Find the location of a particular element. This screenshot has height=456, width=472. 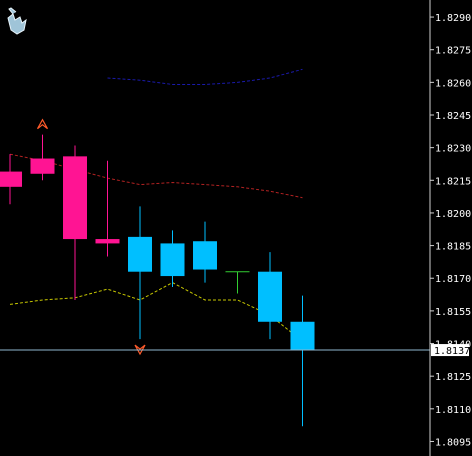

price-axis-tick-label: 1.8170 is located at coordinates (453, 279).